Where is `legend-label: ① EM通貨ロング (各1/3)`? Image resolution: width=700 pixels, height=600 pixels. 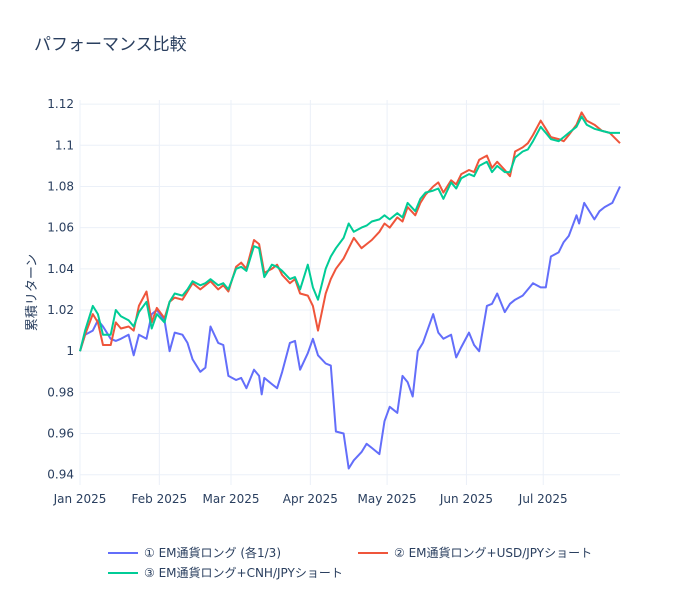
legend-label: ① EM通貨ロング (各1/3) is located at coordinates (212, 552).